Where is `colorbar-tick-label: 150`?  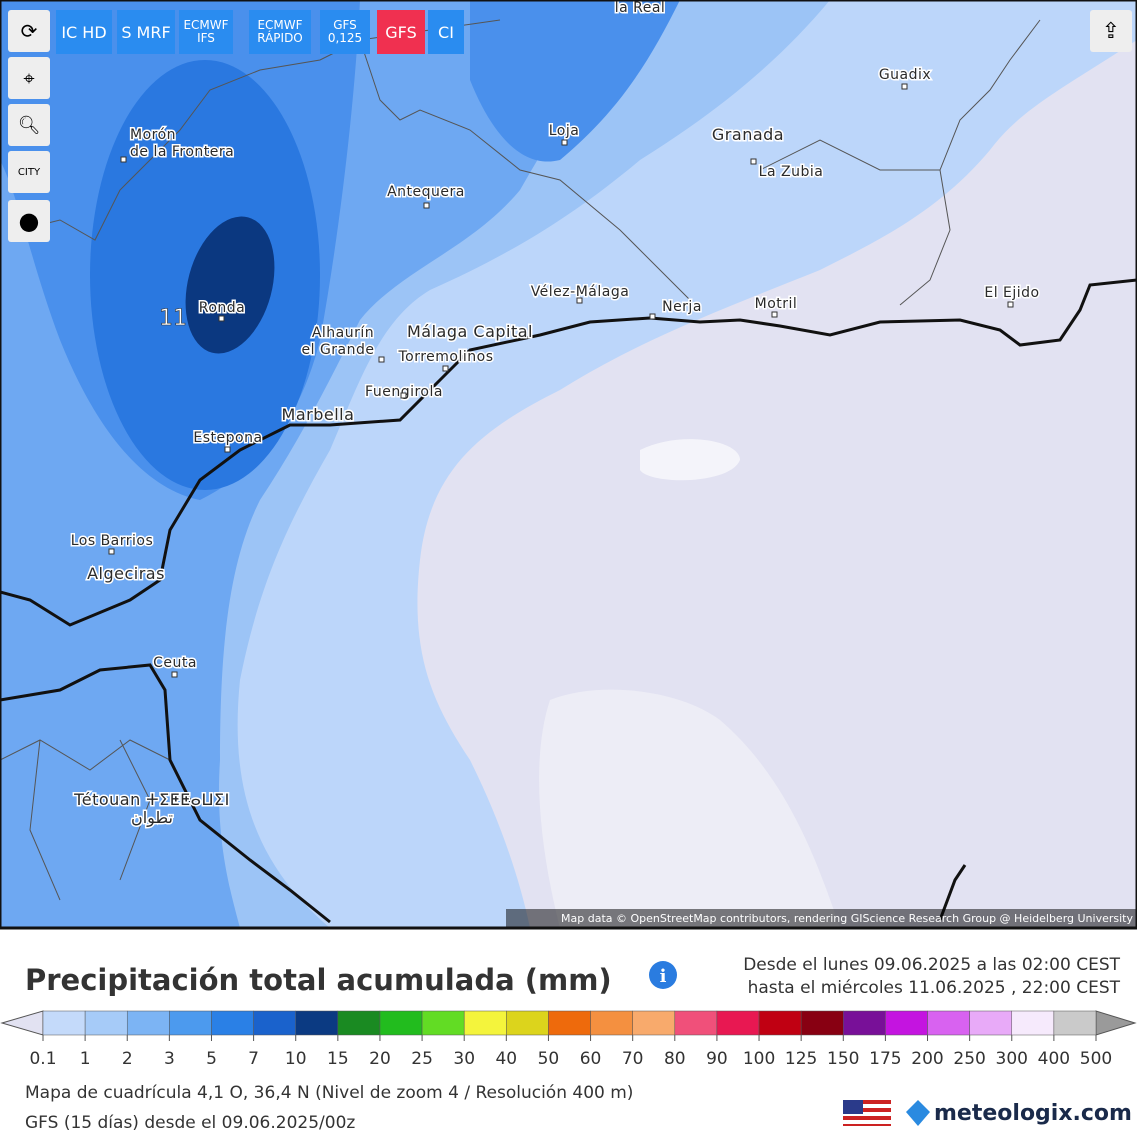 colorbar-tick-label: 150 is located at coordinates (843, 1059).